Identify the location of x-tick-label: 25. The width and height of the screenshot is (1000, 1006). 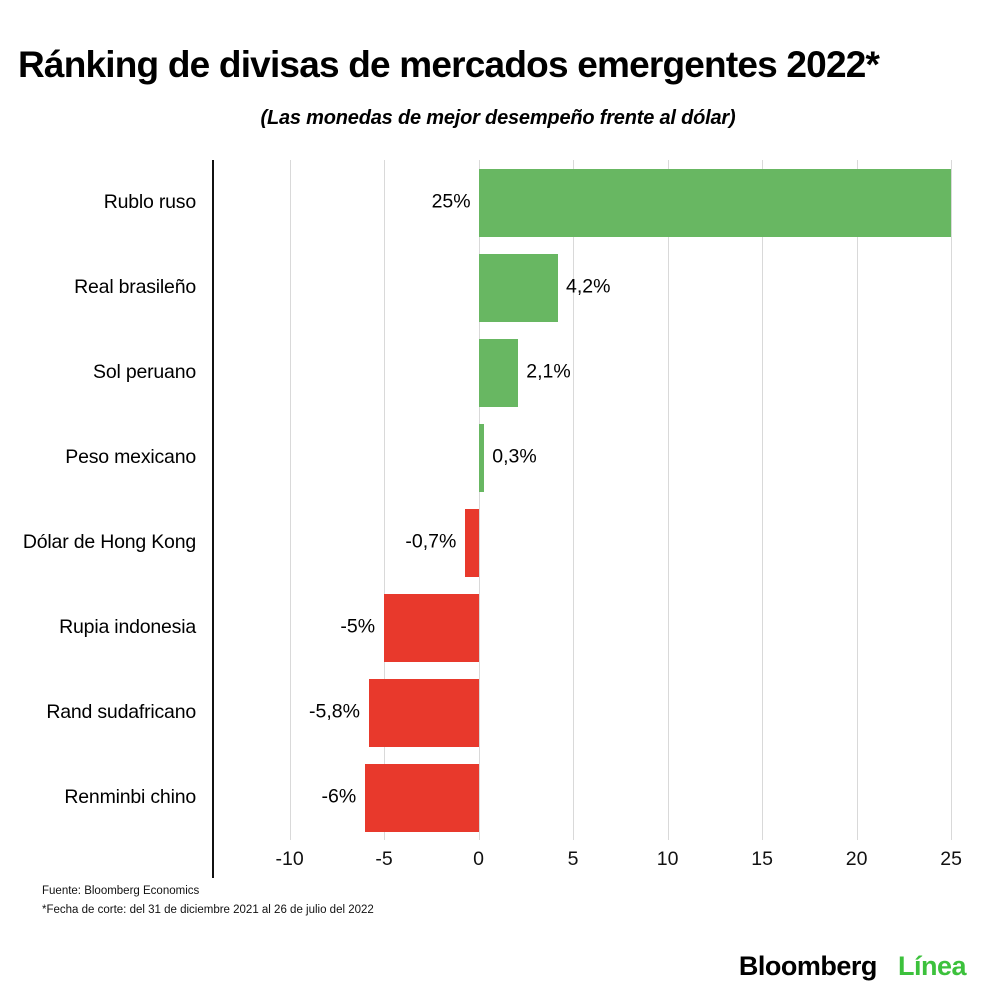
(951, 858).